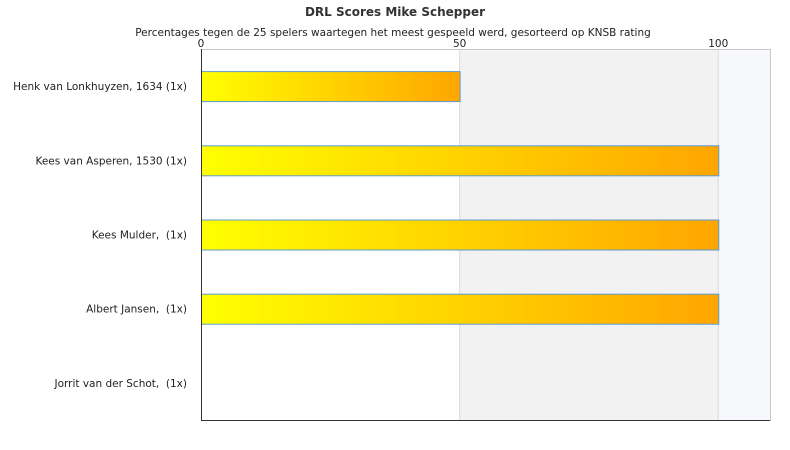  Describe the element at coordinates (744, 234) in the screenshot. I see `background-band` at that location.